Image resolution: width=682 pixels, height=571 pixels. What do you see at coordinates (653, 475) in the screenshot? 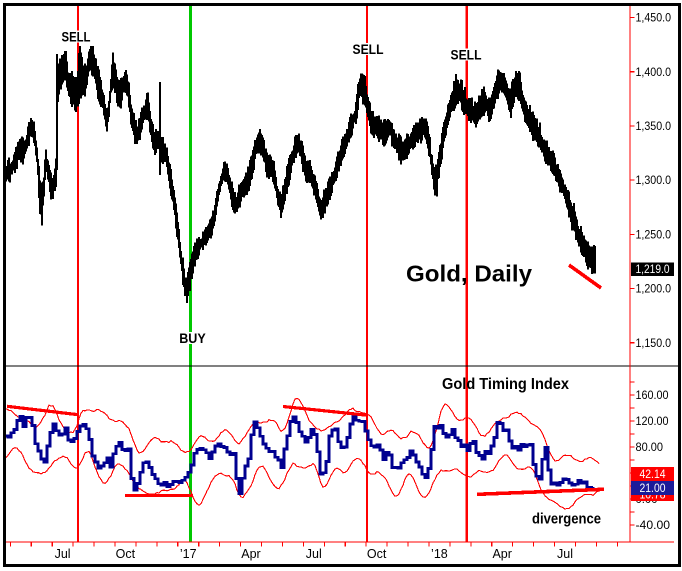
I see `svg-text: 42.14` at bounding box center [653, 475].